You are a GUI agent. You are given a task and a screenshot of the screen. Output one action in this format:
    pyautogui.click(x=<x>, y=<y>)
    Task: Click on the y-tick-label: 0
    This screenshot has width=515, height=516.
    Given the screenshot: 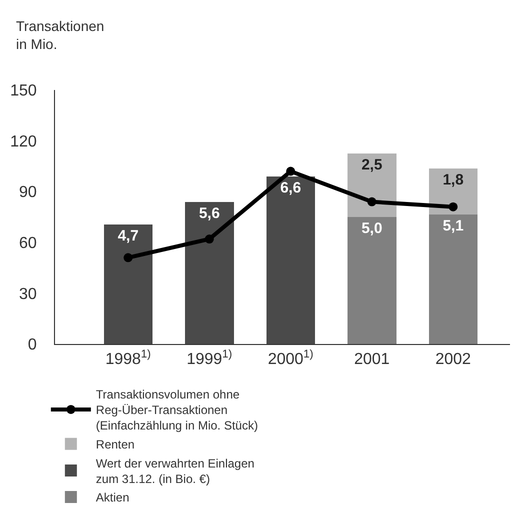 What is the action you would take?
    pyautogui.click(x=32, y=345)
    